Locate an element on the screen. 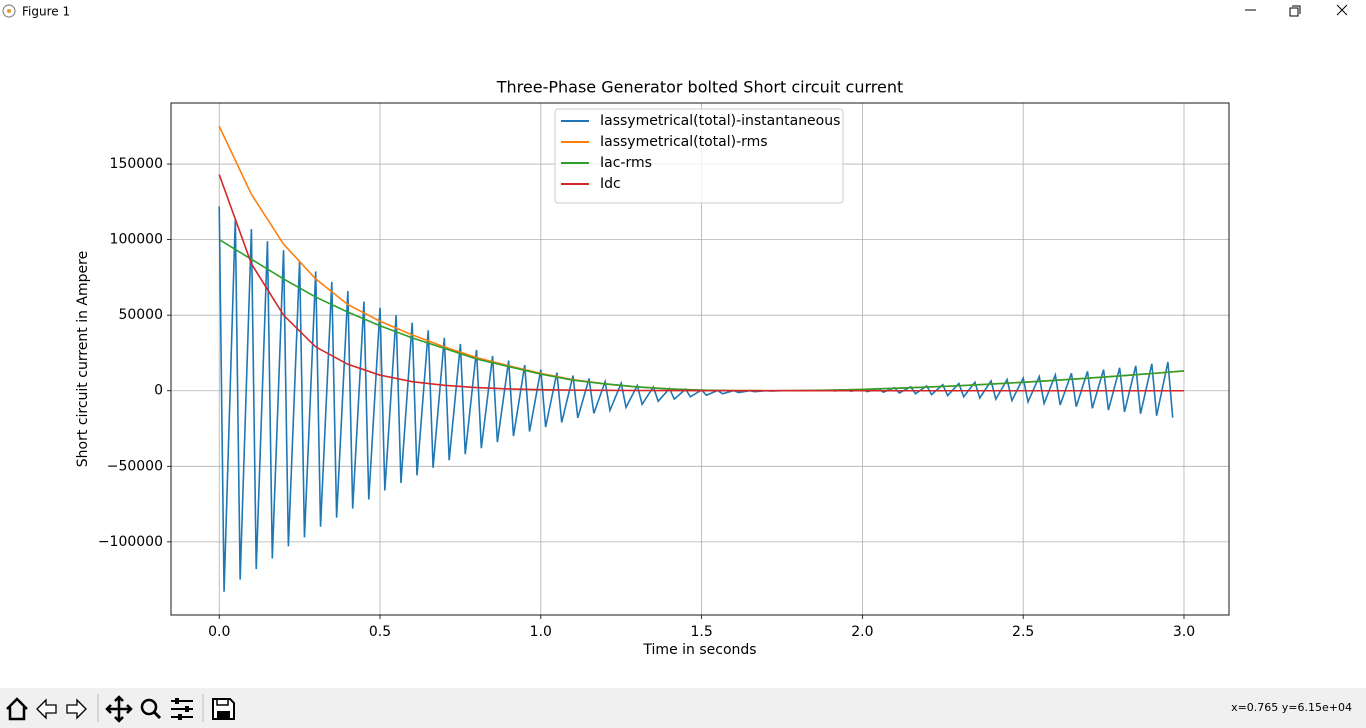 This screenshot has width=1366, height=728. legend-label: Iac-rms is located at coordinates (626, 163).